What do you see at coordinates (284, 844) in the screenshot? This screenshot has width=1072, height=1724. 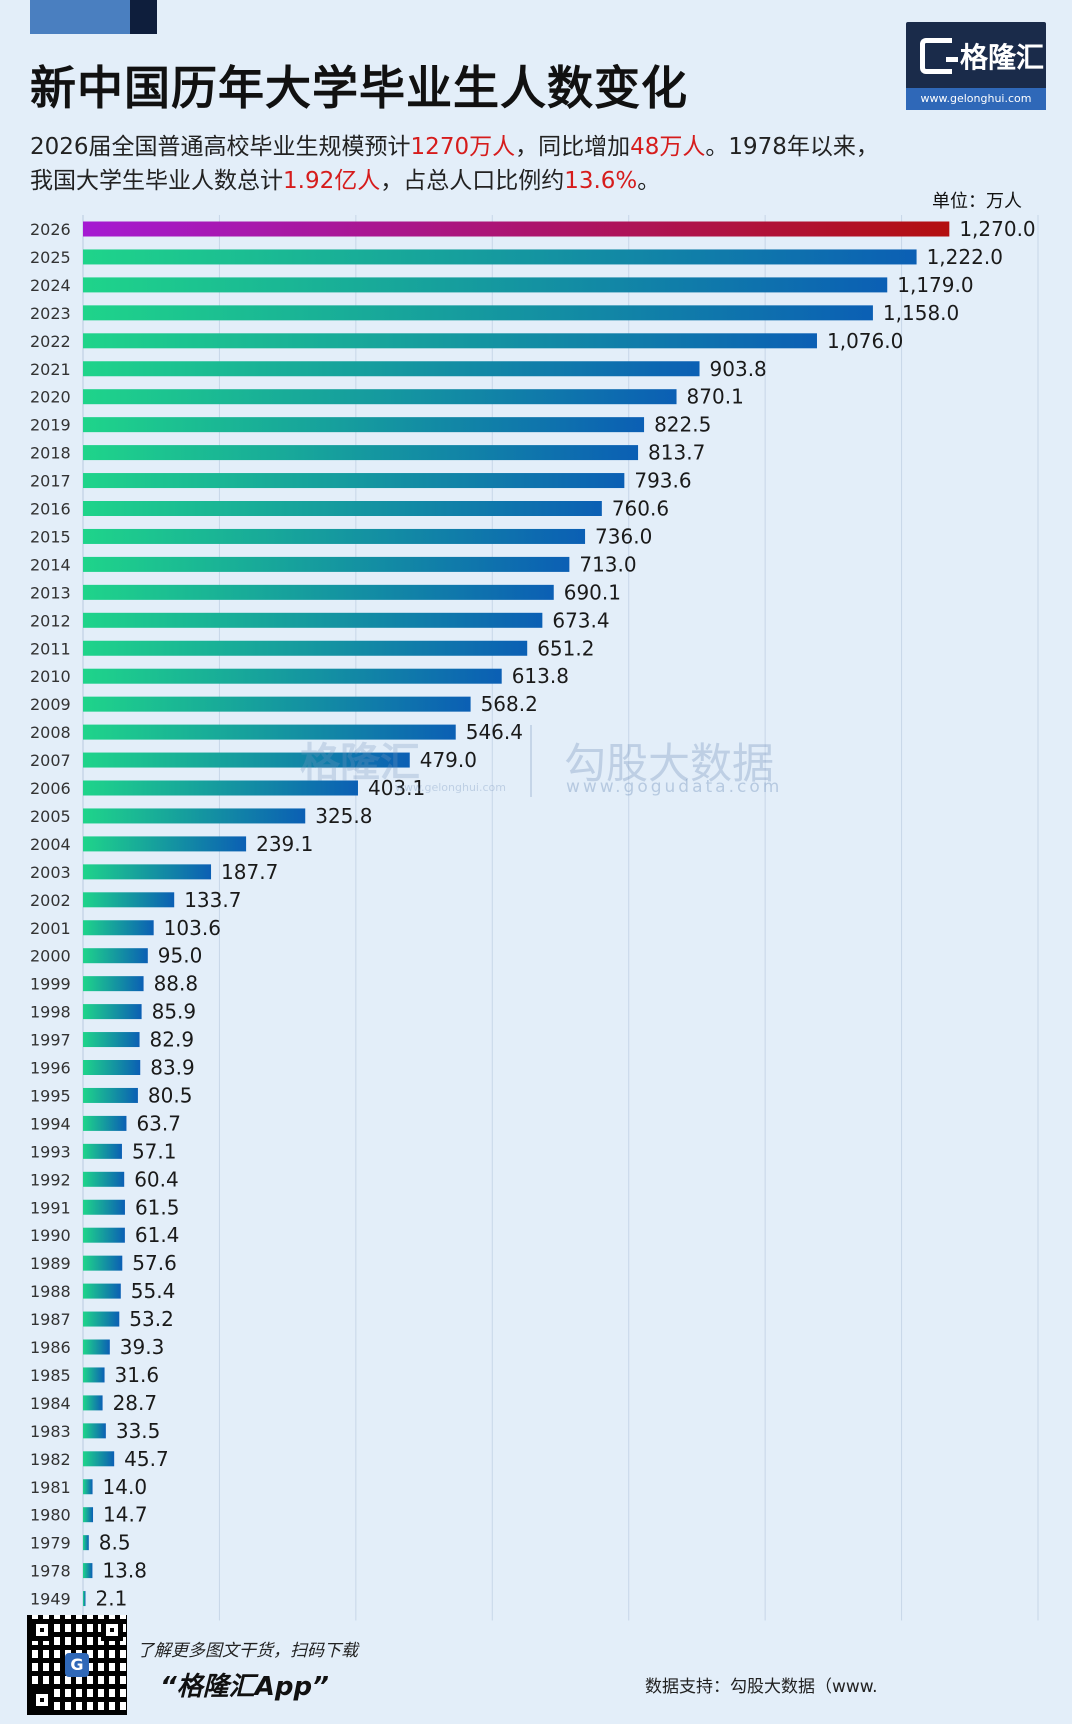 I see `data-label: 239.1` at bounding box center [284, 844].